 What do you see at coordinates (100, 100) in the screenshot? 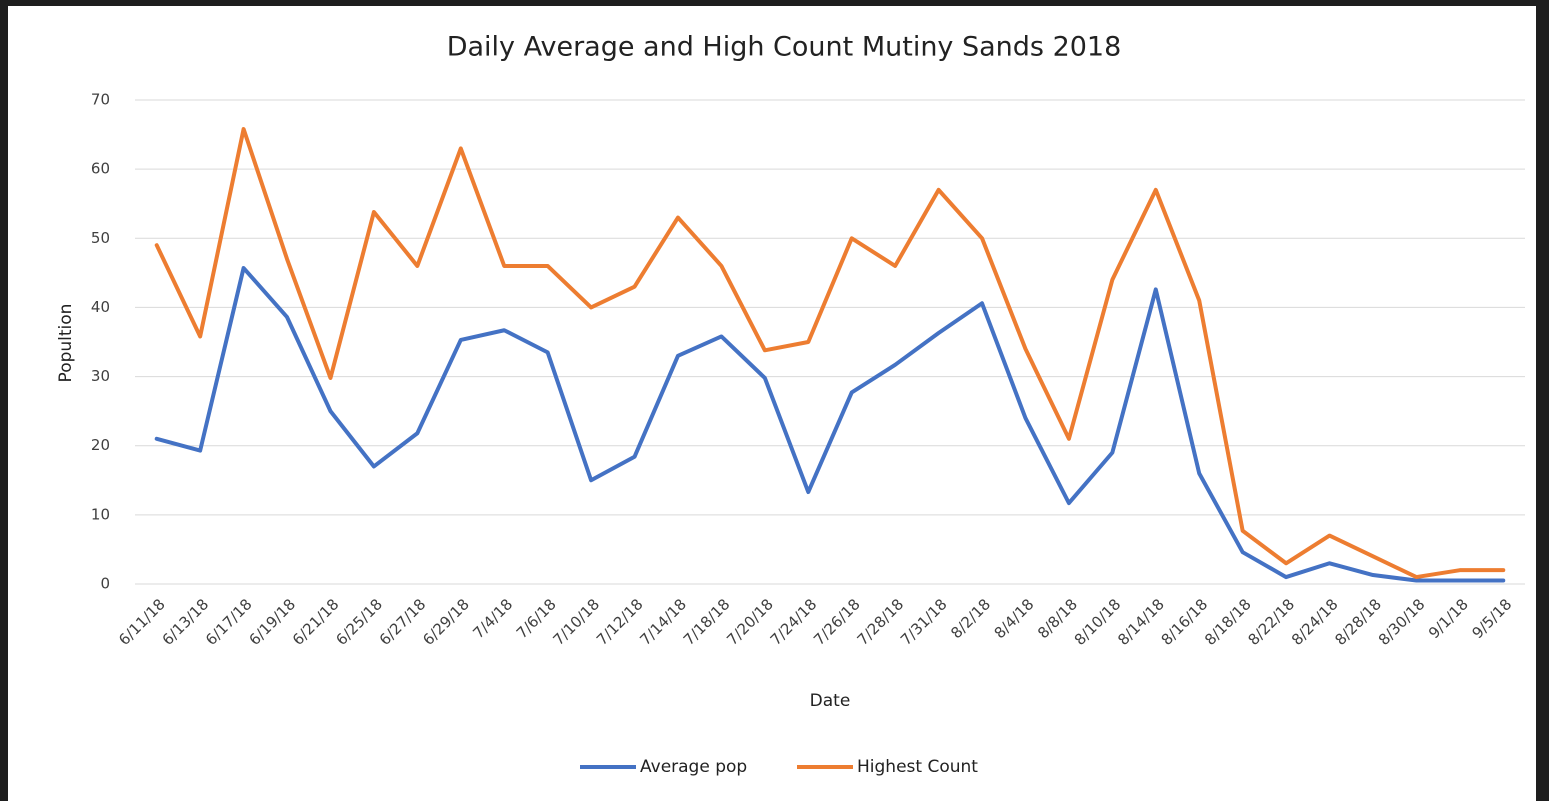
I see `y-tick-label: 70` at bounding box center [100, 100].